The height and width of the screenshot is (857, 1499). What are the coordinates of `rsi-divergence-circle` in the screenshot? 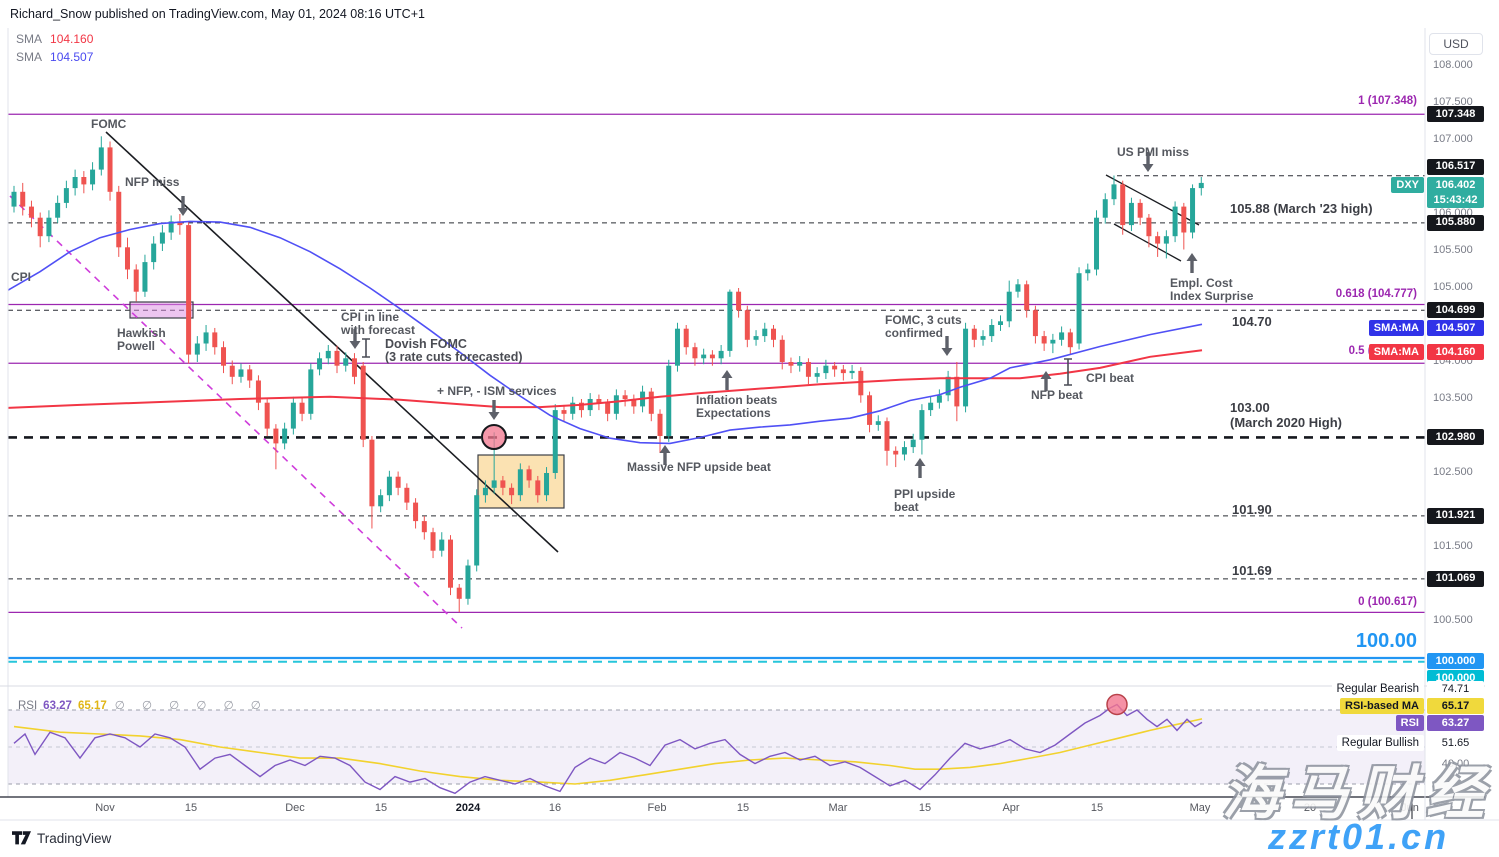 It's located at (1117, 704).